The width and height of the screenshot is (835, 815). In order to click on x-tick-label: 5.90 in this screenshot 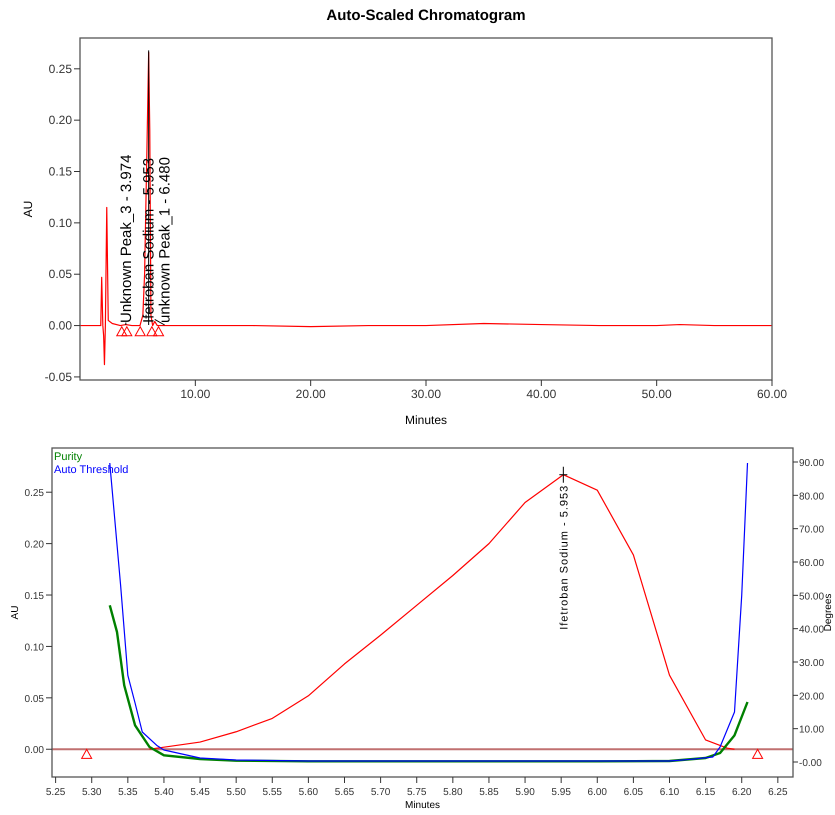, I will do `click(525, 792)`.